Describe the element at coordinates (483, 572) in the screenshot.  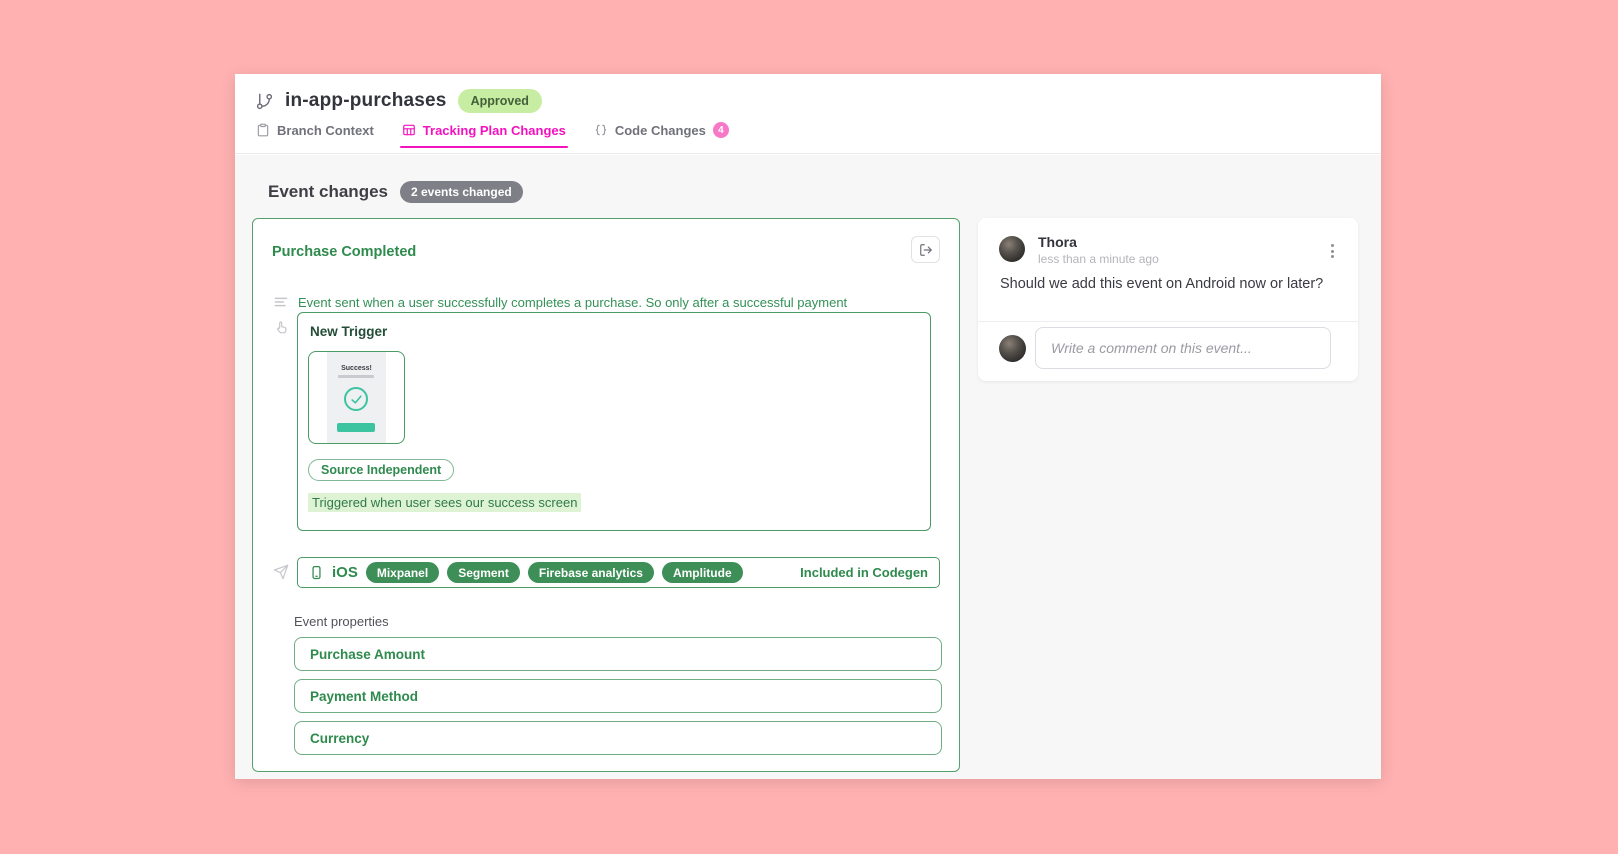
I see `destination-badge-segment: Segment` at that location.